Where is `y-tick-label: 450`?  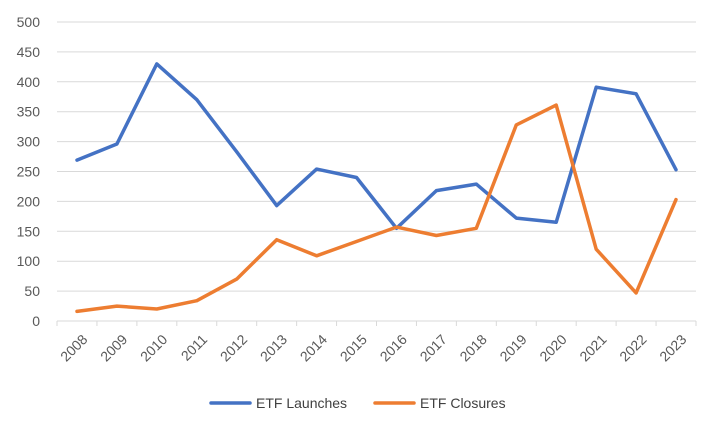 y-tick-label: 450 is located at coordinates (29, 52).